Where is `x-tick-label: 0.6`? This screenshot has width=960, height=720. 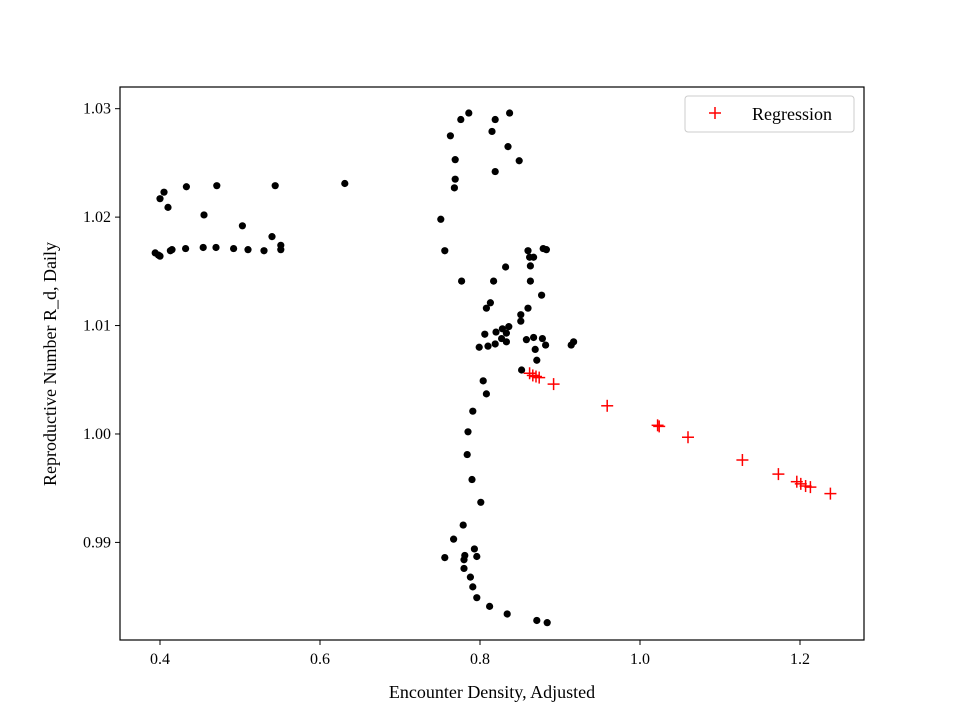
x-tick-label: 0.6 is located at coordinates (320, 659).